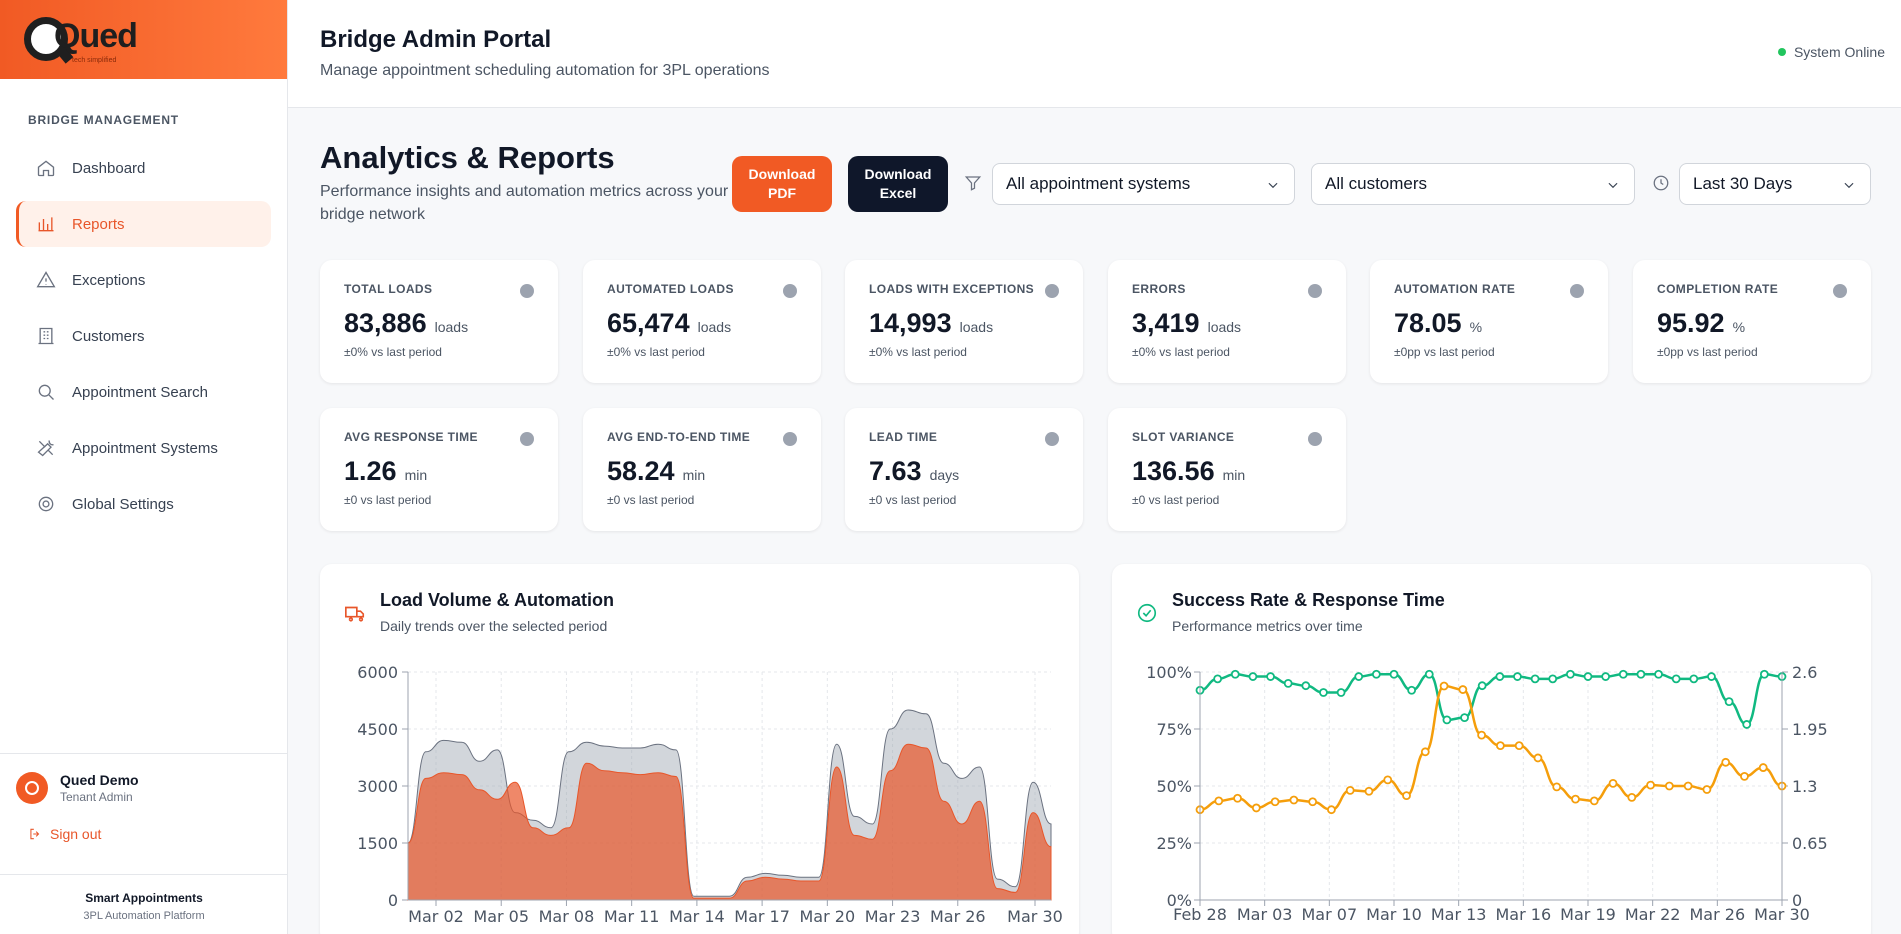  I want to click on user-info: Qued Demo Tenant Admin, so click(152, 788).